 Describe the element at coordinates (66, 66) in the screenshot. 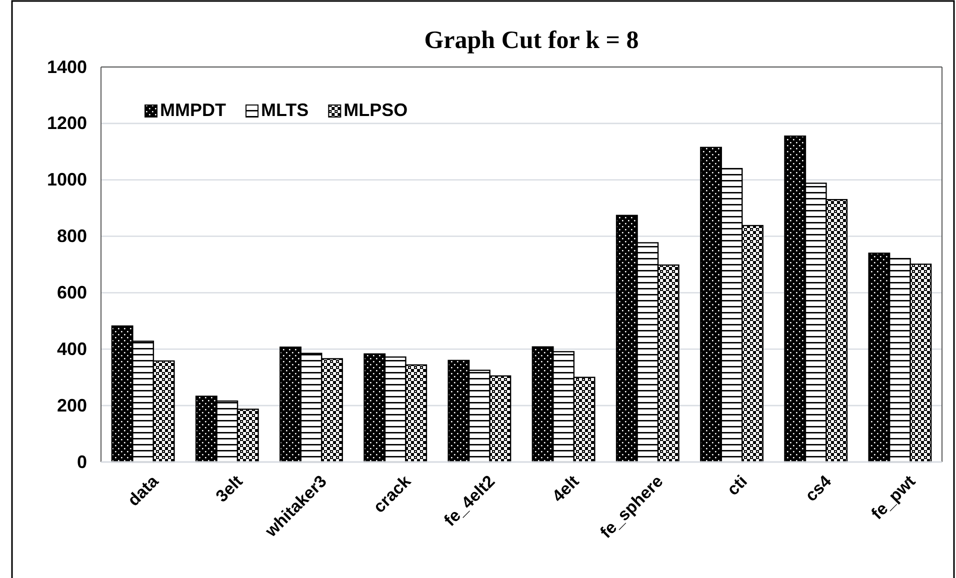

I see `y-tick-label: 1400` at that location.